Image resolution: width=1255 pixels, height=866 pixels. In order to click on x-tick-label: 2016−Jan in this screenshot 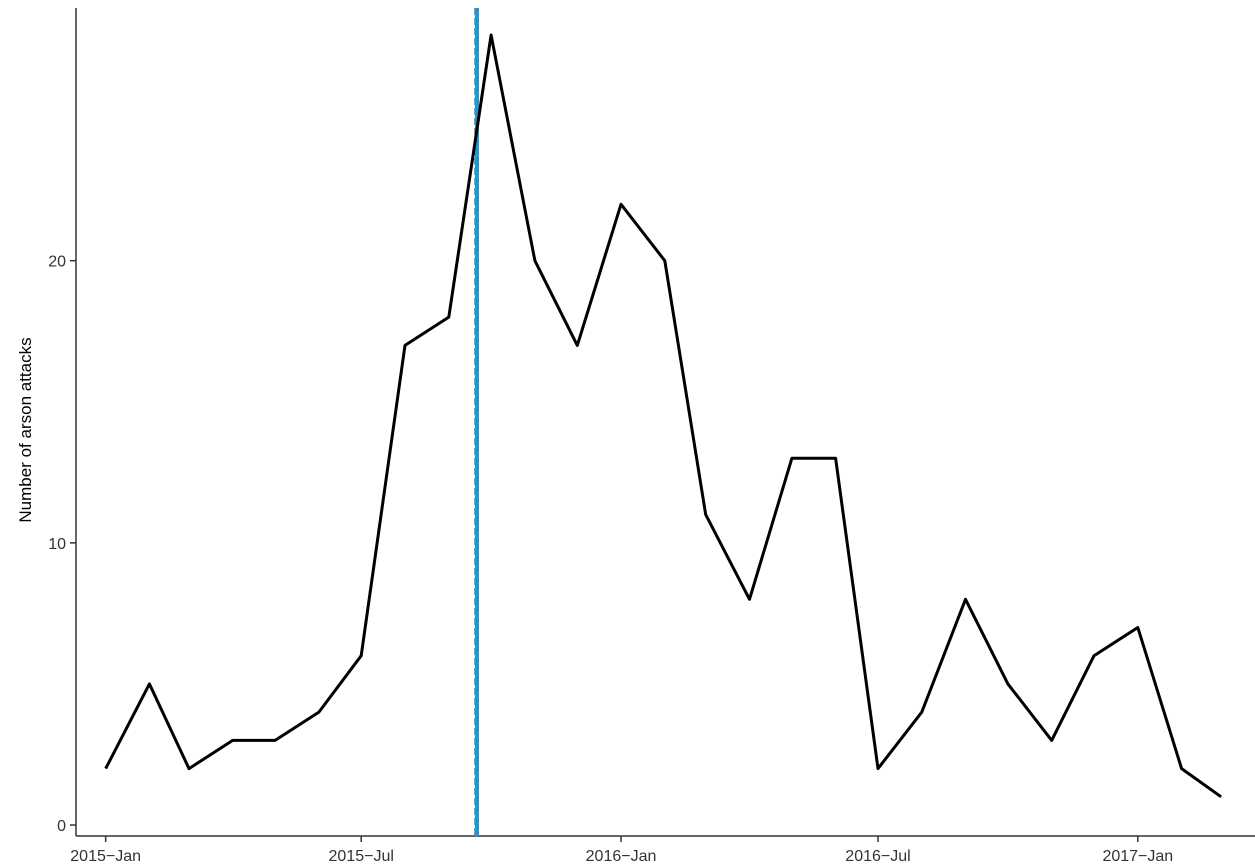, I will do `click(621, 856)`.